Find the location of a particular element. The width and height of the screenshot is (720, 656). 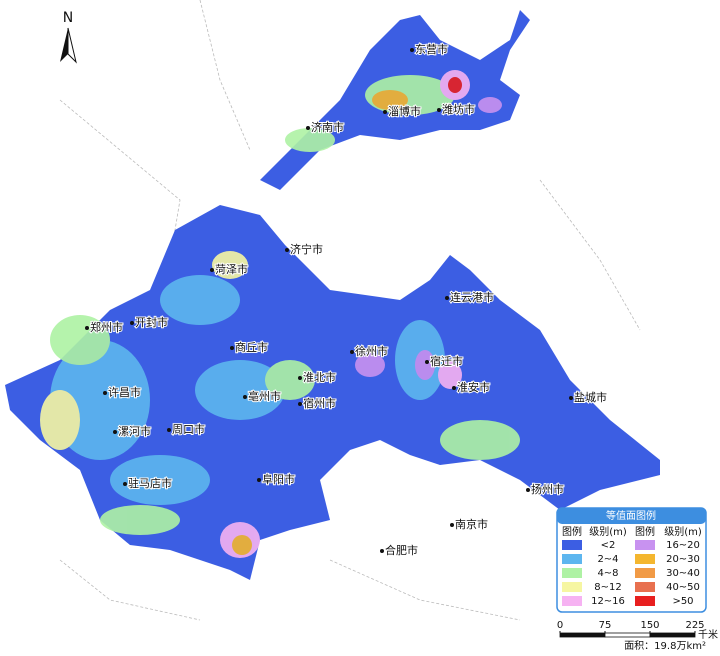

scale-tick-label: 225 is located at coordinates (694, 625).